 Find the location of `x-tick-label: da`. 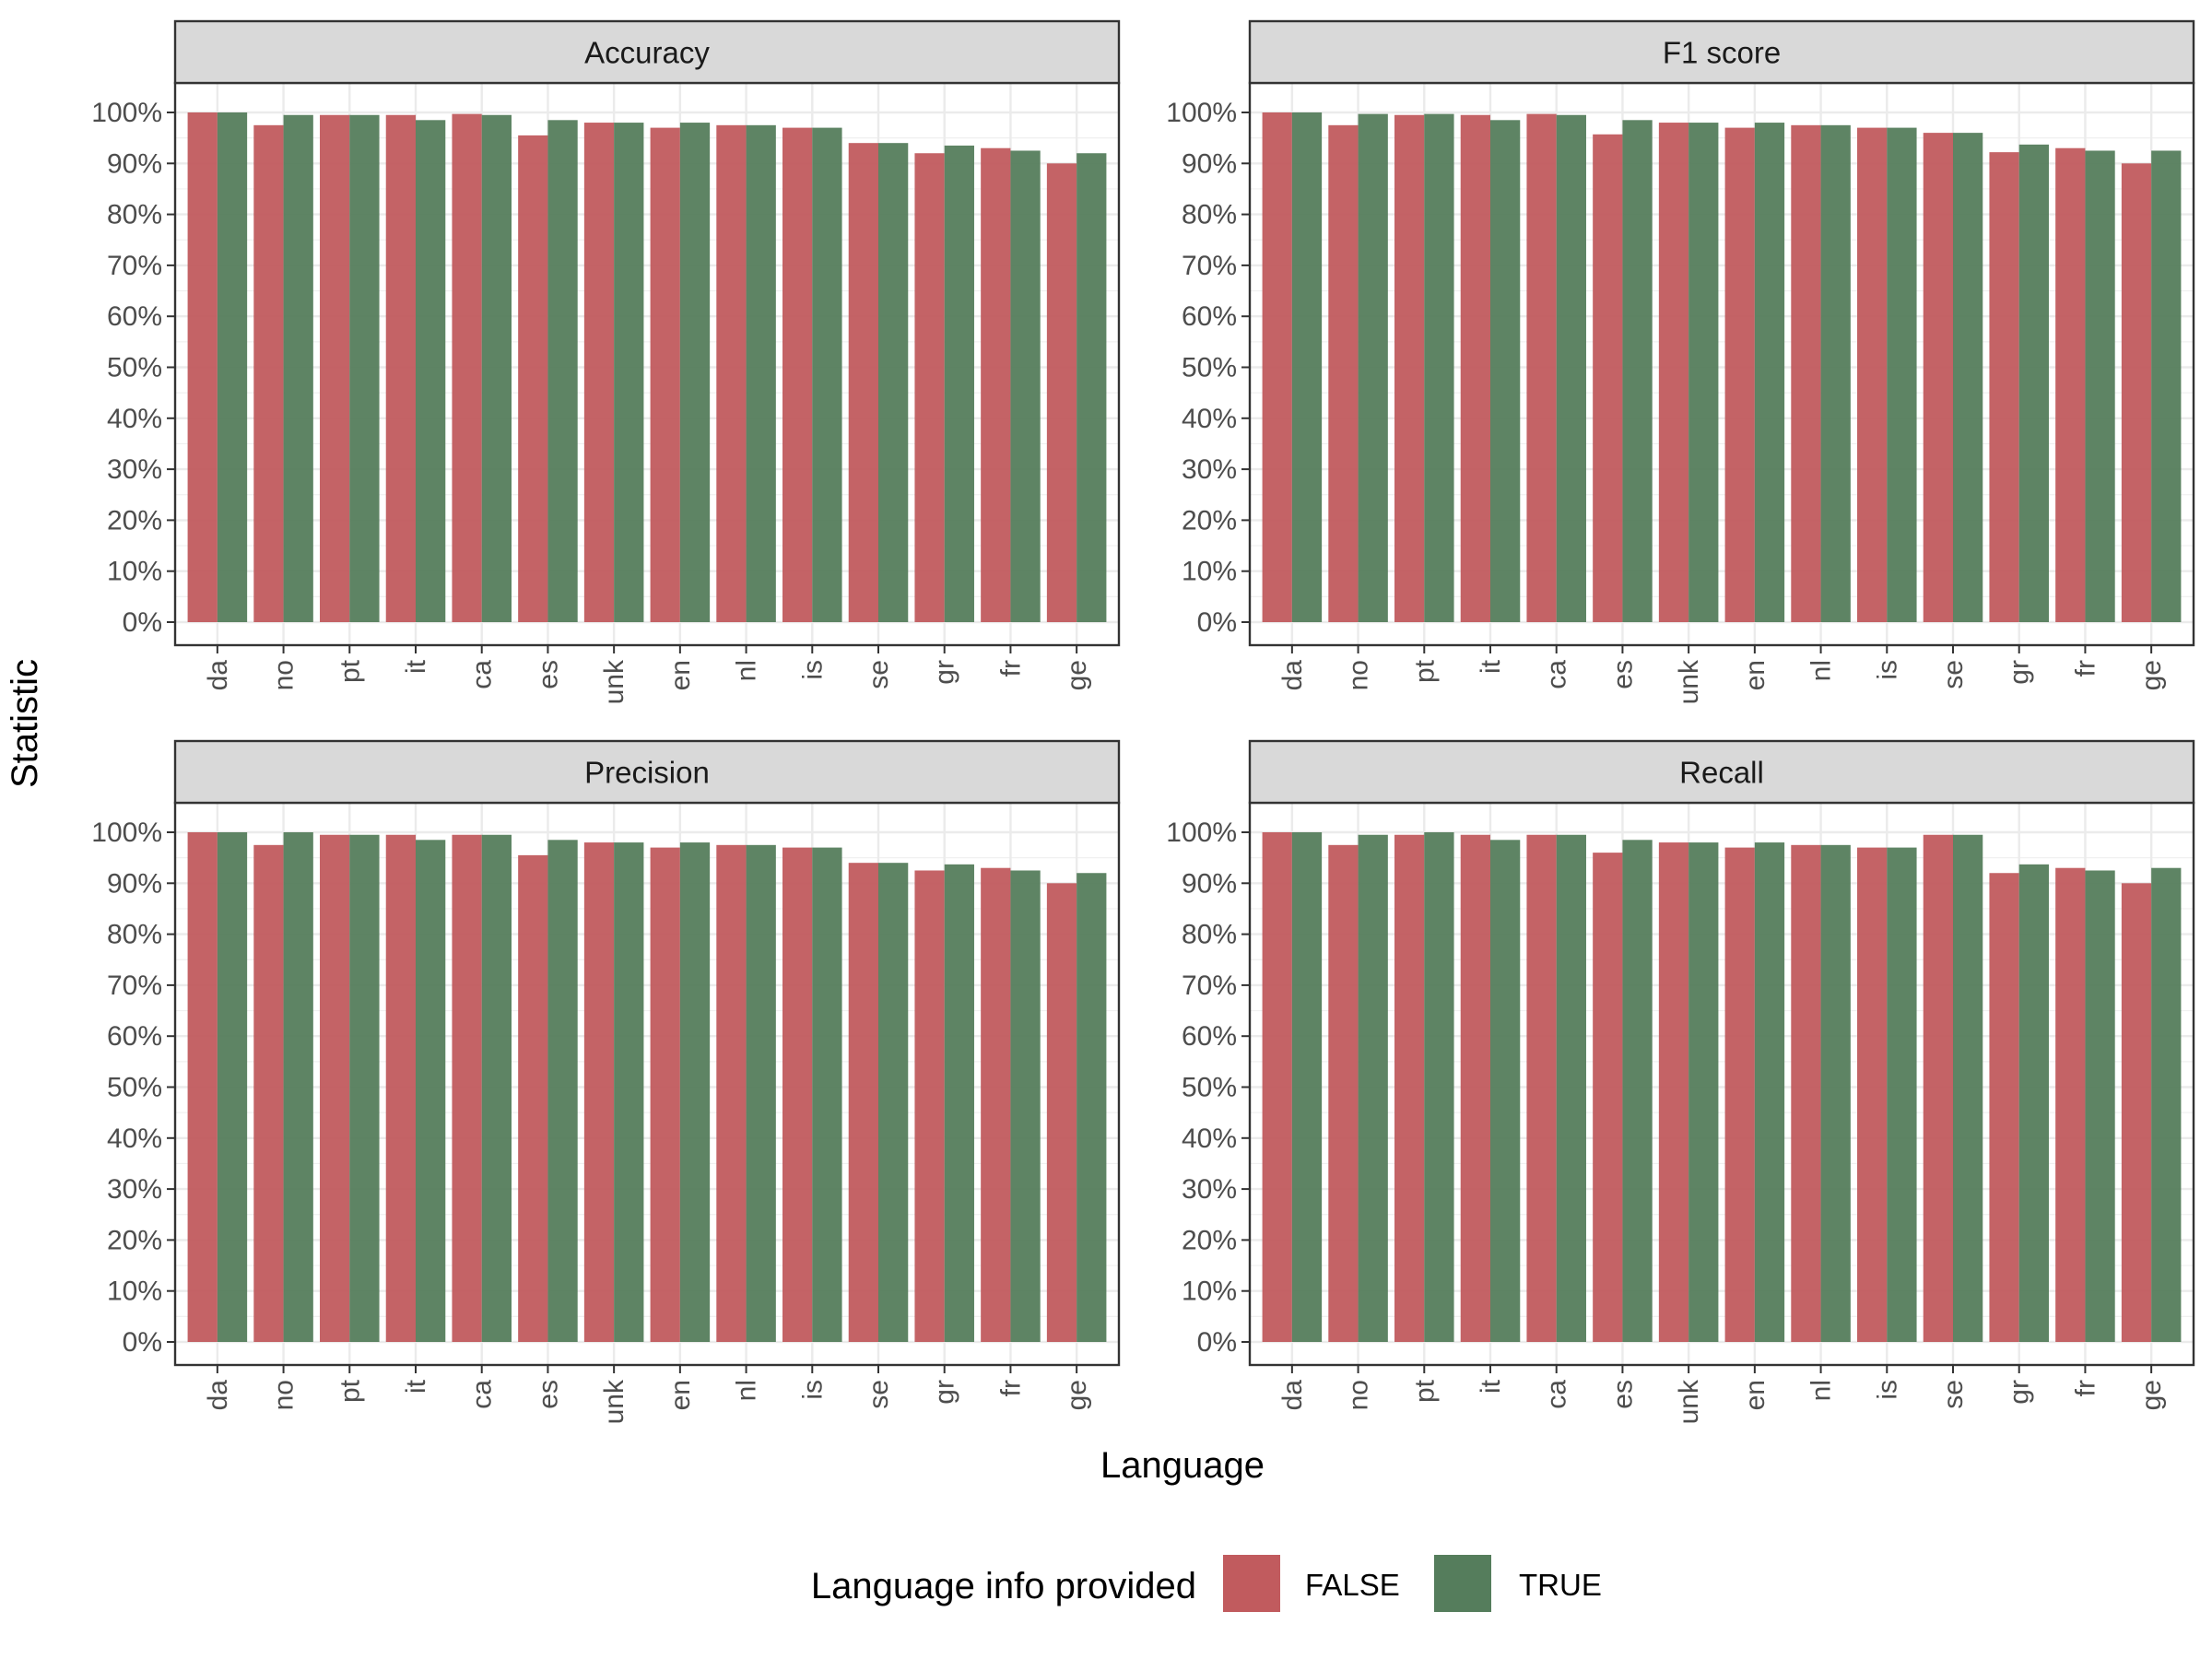

x-tick-label: da is located at coordinates (1292, 1395).